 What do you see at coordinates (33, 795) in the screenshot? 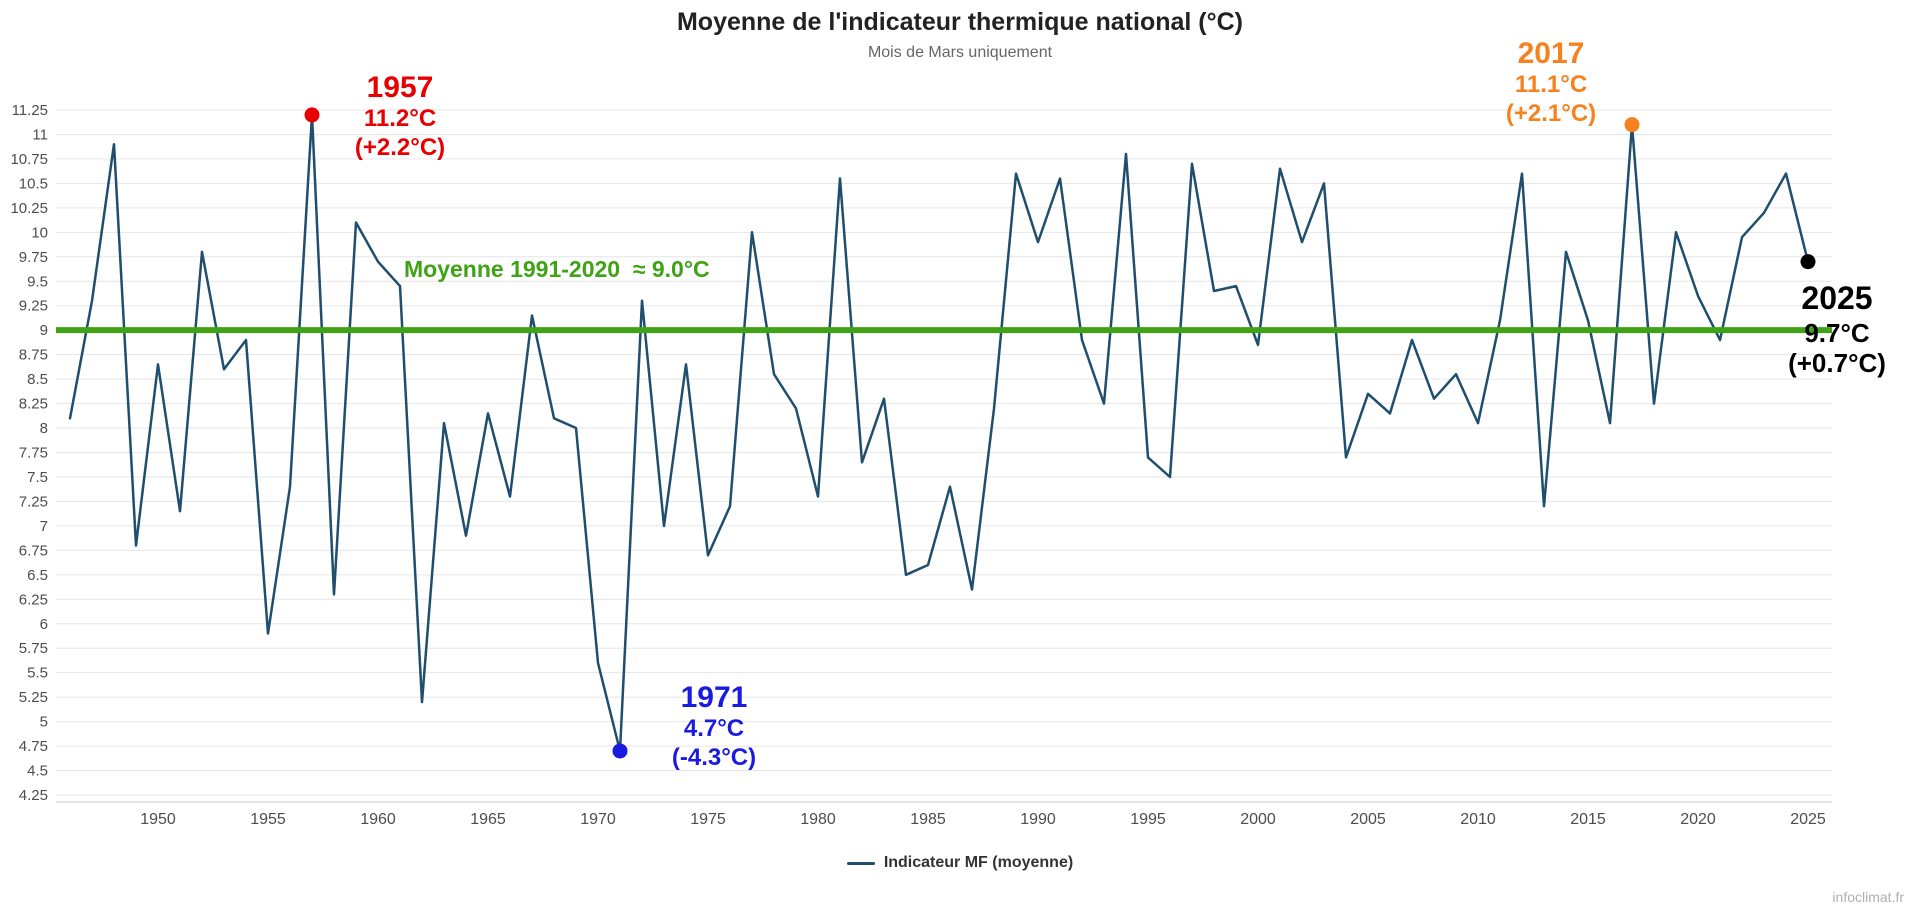
I see `svg-text: 4.25` at bounding box center [33, 795].